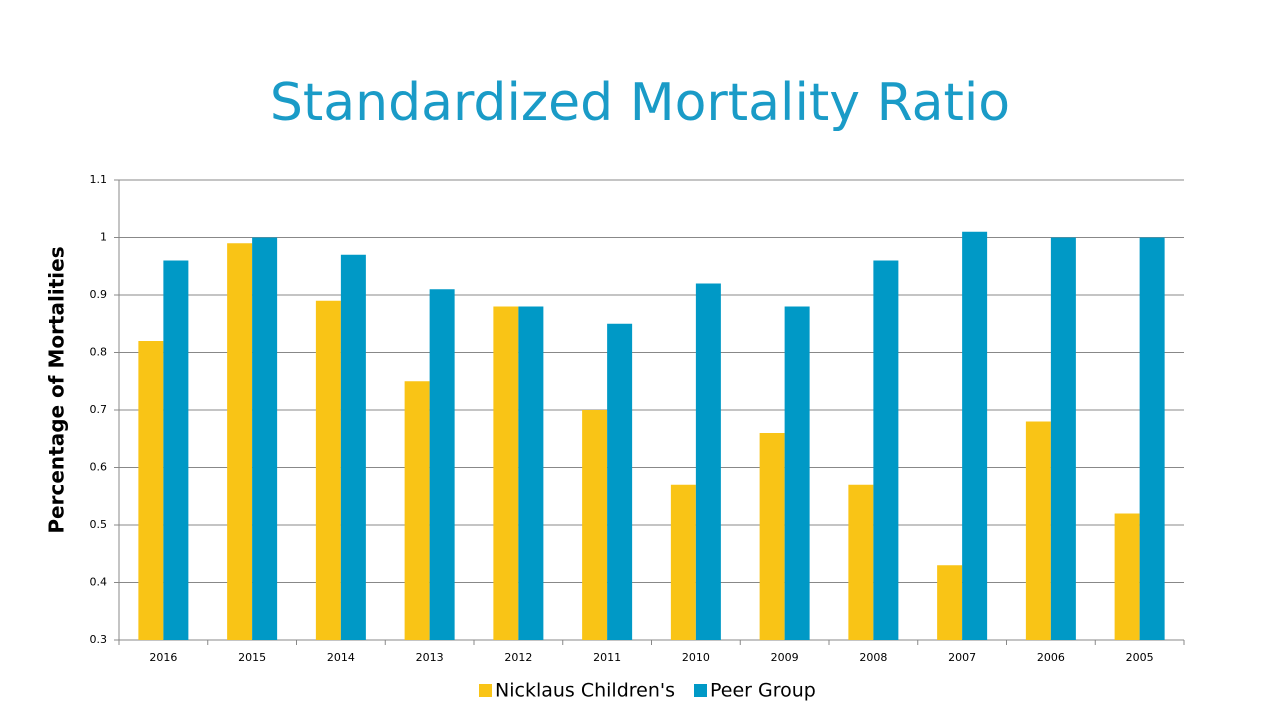 This screenshot has height=720, width=1280. I want to click on x-tick-label: 2009, so click(785, 657).